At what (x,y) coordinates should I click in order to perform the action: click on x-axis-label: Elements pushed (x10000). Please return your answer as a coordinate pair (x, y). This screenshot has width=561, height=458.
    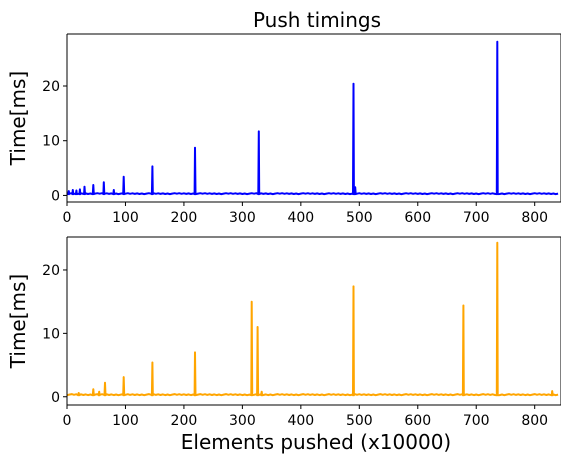
    Looking at the image, I should click on (316, 442).